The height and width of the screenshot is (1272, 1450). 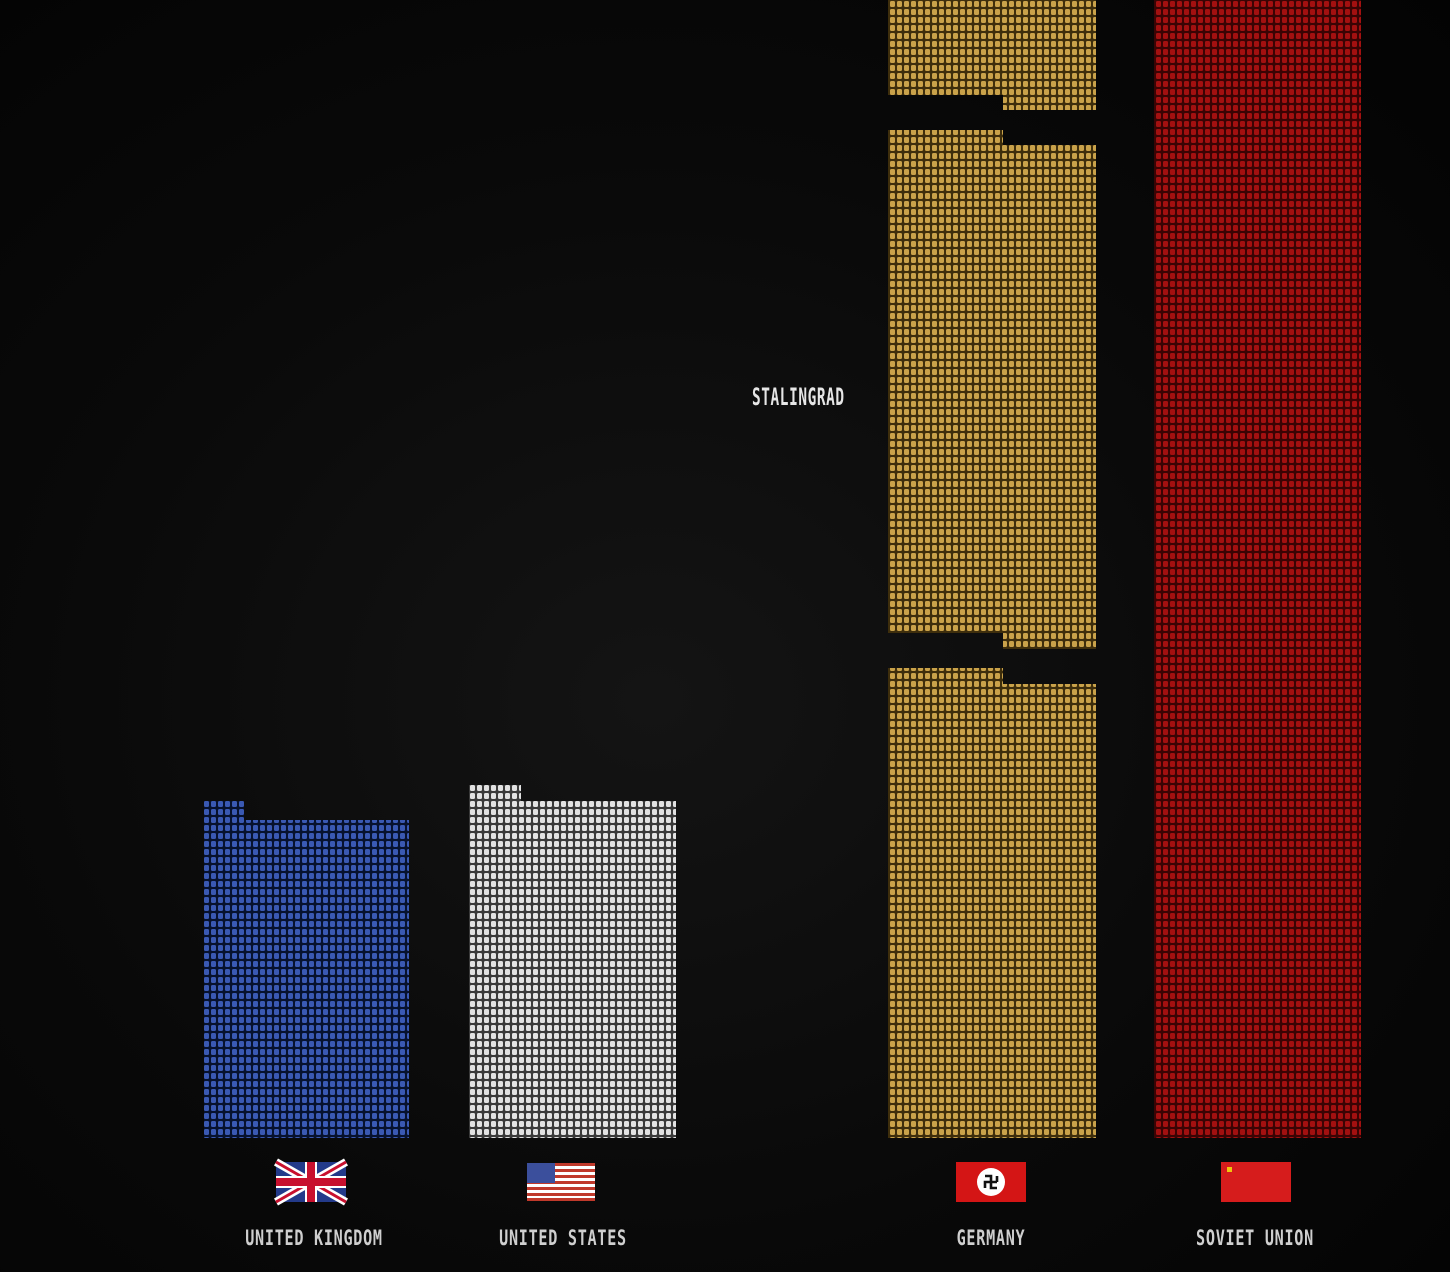 I want to click on bar-united-states-top, so click(x=495, y=793).